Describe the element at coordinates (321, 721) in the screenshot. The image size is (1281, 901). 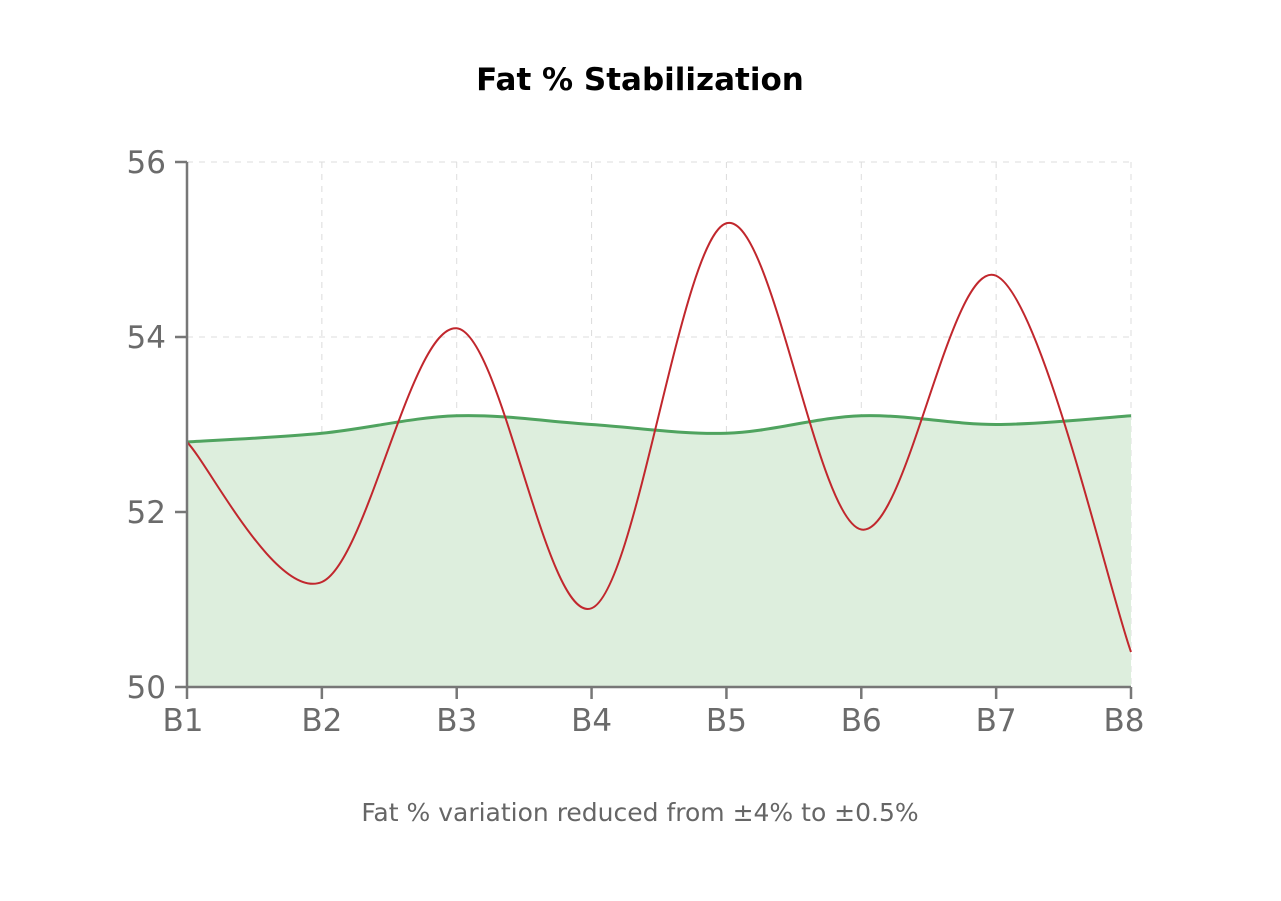
I see `x-tick-label: B2` at that location.